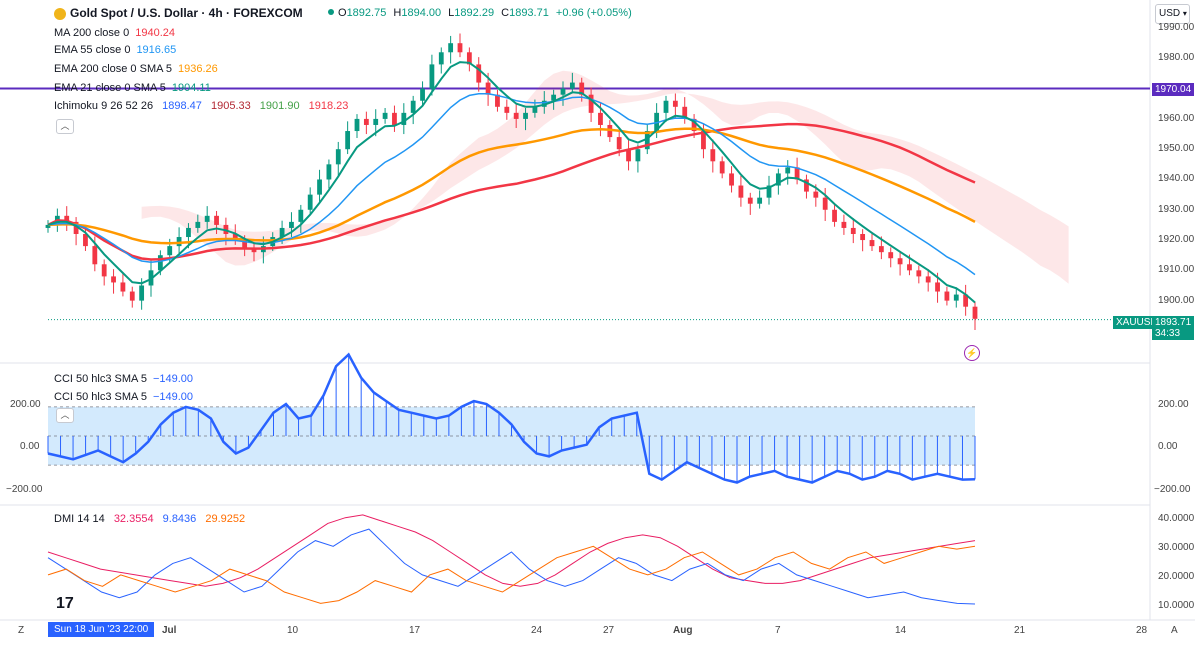 This screenshot has width=1195, height=645. Describe the element at coordinates (1137, 322) in the screenshot. I see `symbol-tag: XAUUSD` at that location.